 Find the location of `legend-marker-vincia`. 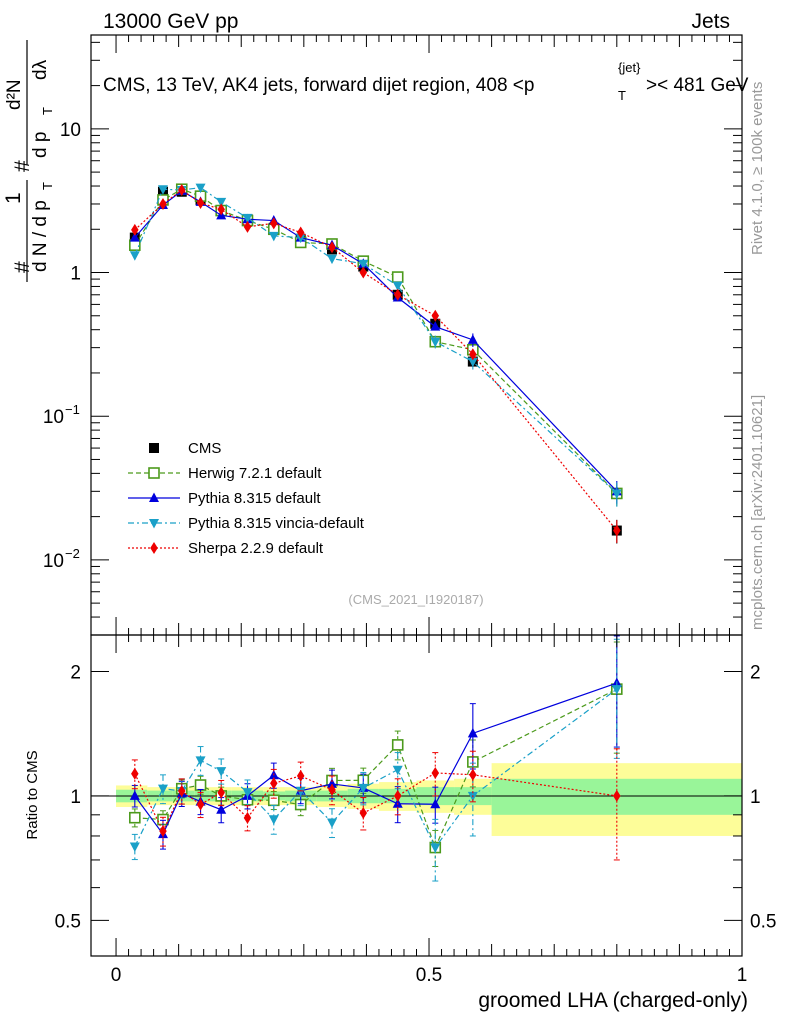

legend-marker-vincia is located at coordinates (154, 524).